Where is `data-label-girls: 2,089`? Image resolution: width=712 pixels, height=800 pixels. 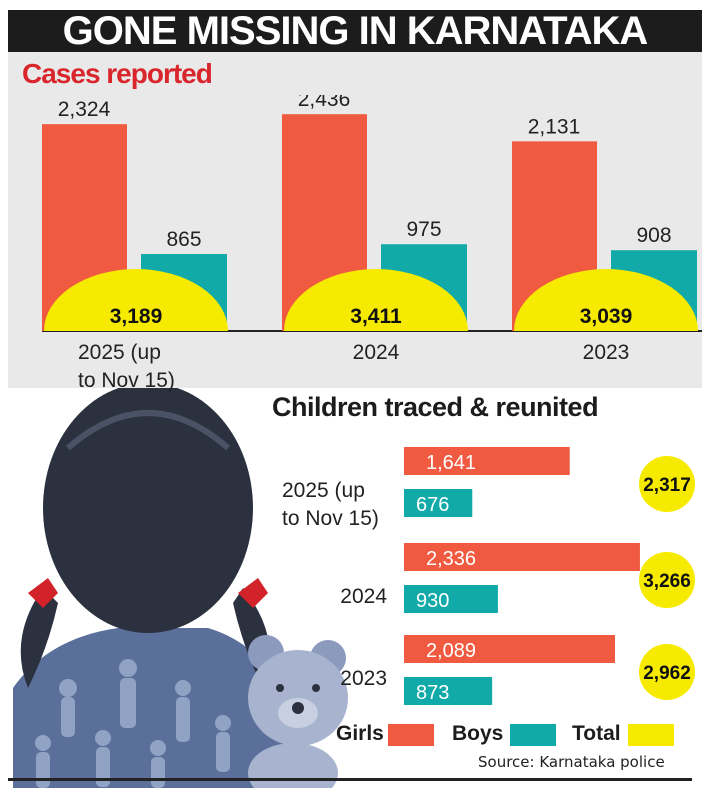 data-label-girls: 2,089 is located at coordinates (451, 651).